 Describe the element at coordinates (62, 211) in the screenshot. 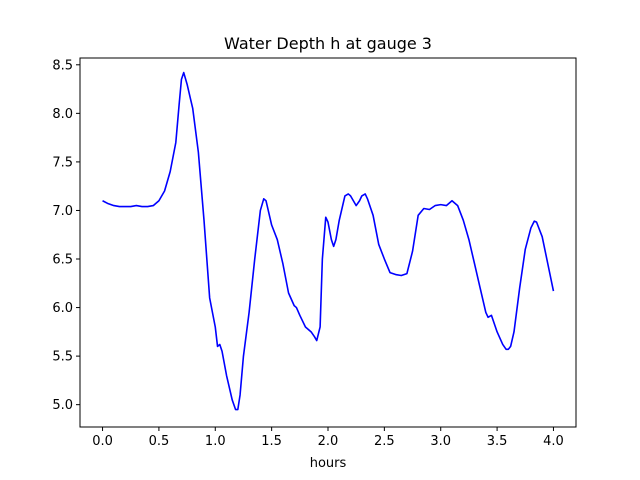

I see `y-tick-label: 7.0` at that location.